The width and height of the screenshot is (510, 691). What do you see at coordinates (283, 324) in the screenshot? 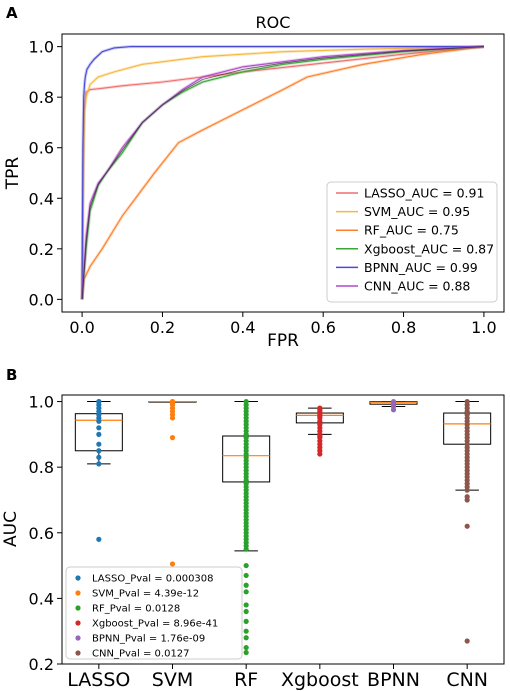
I see `roc-x-ticks: 0.0 0.2 0.4 0.6 0.8 1.0` at bounding box center [283, 324].